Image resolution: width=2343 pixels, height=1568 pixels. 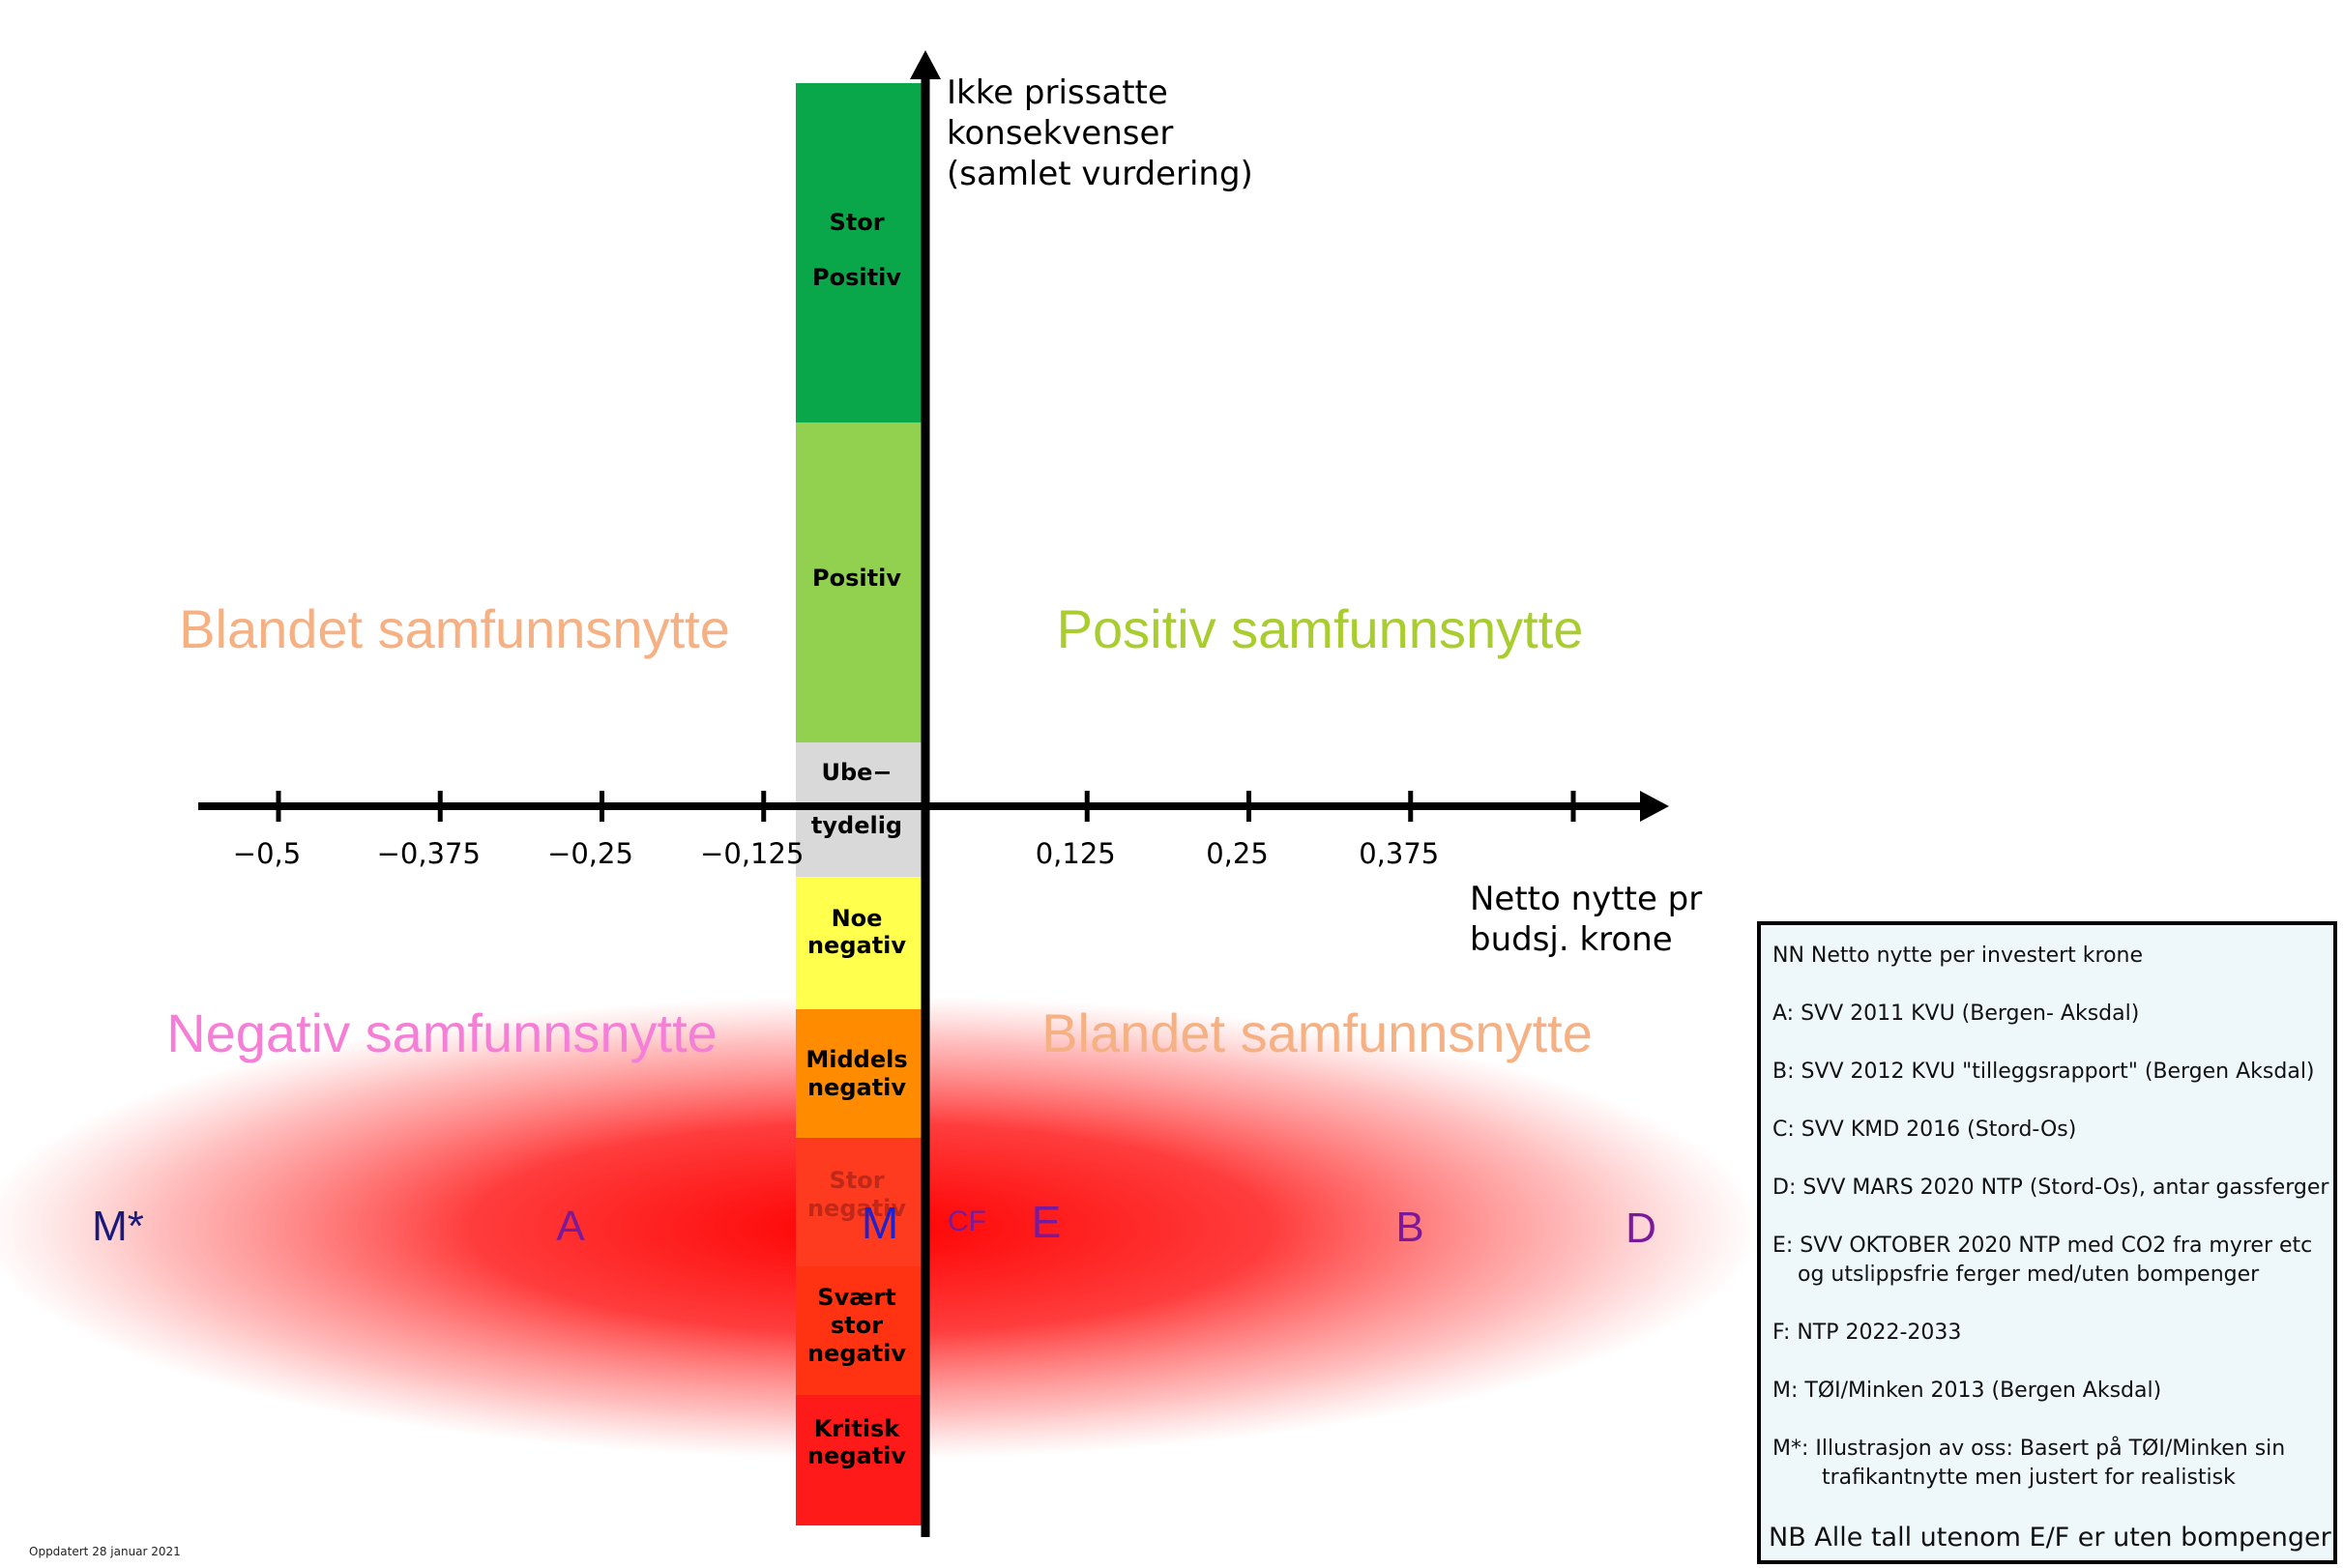 What do you see at coordinates (105, 1551) in the screenshot?
I see `updated-footnote: Oppdatert 28 januar 2021` at bounding box center [105, 1551].